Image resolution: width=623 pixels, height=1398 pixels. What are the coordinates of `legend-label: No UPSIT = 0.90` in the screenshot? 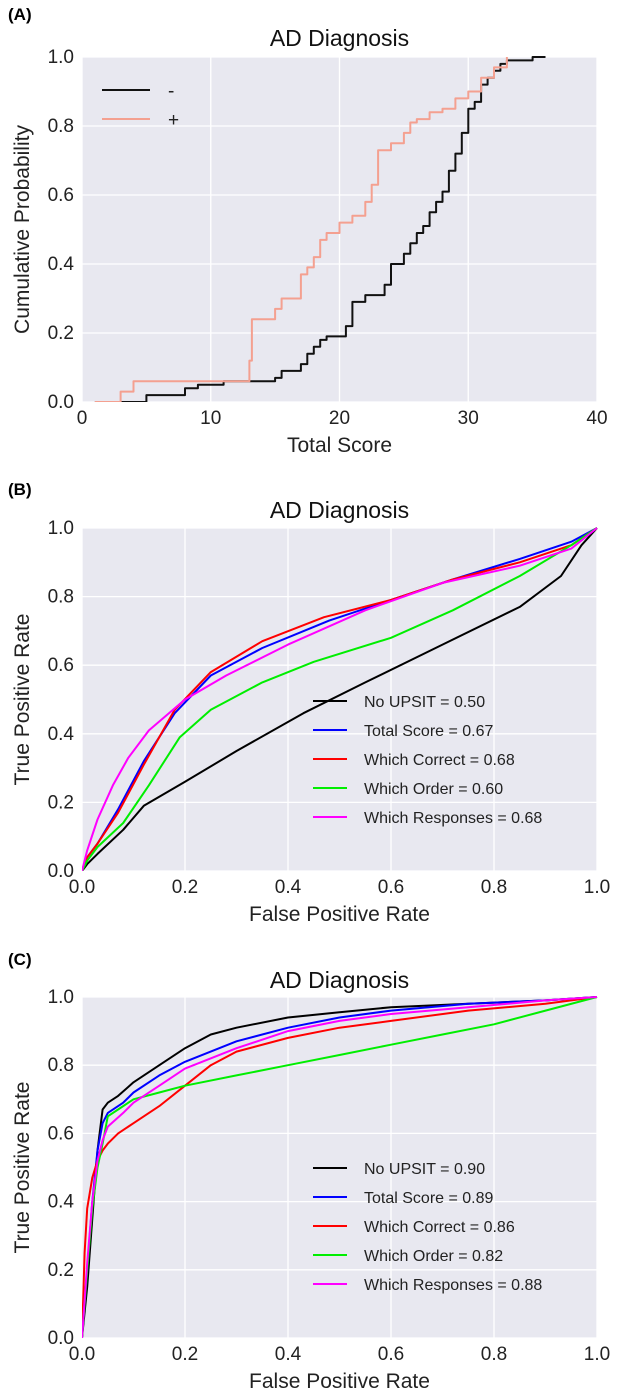 It's located at (424, 1169).